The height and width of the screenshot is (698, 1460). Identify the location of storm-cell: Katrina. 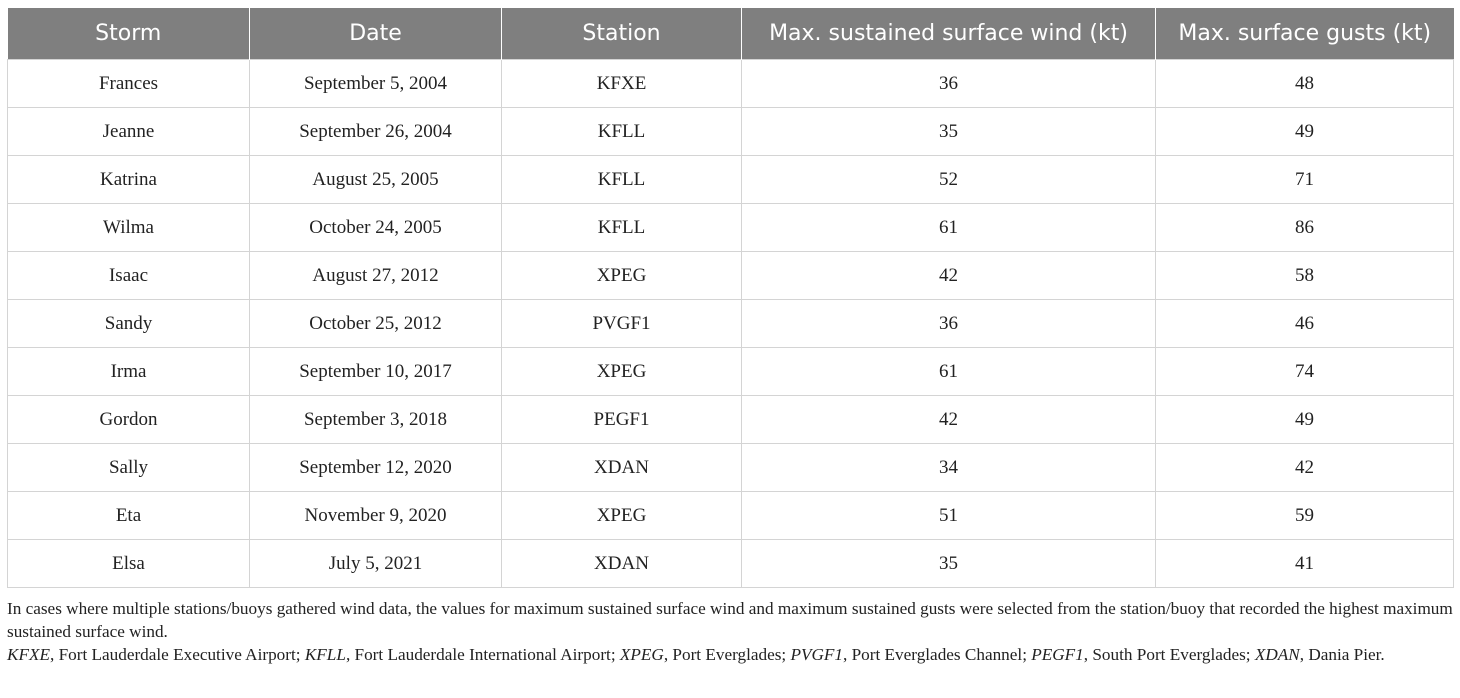
(128, 179).